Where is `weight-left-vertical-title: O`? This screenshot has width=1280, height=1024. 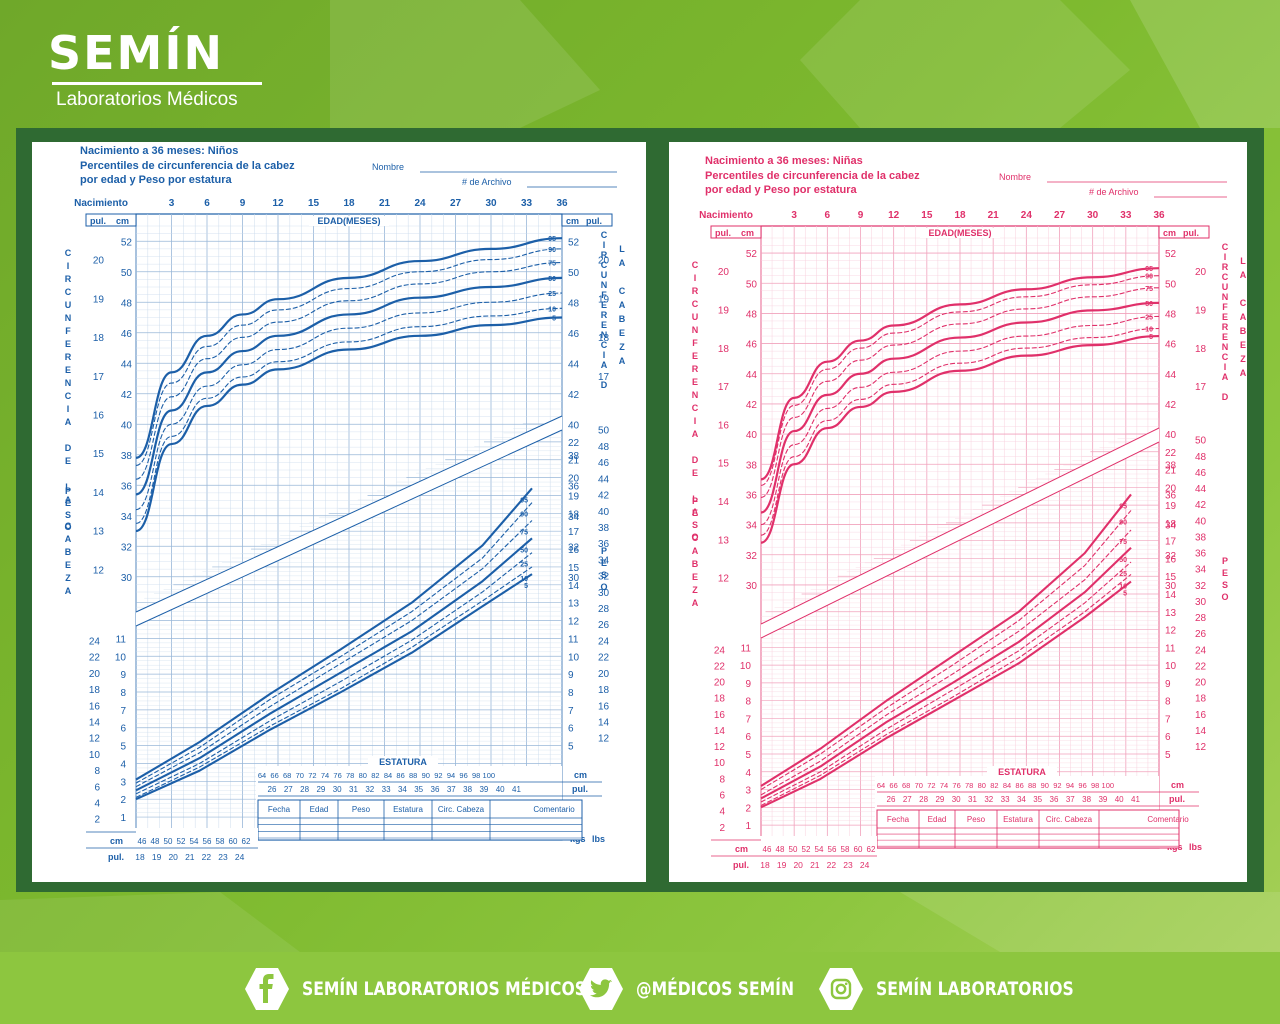
weight-left-vertical-title: O is located at coordinates (694, 537).